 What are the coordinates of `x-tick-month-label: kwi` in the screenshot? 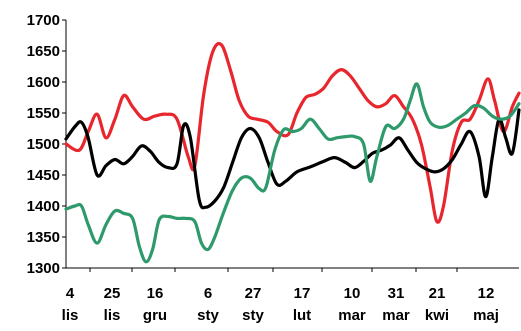 It's located at (437, 315).